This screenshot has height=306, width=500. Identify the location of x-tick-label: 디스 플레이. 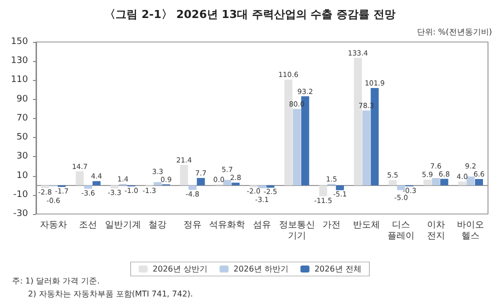
(401, 231).